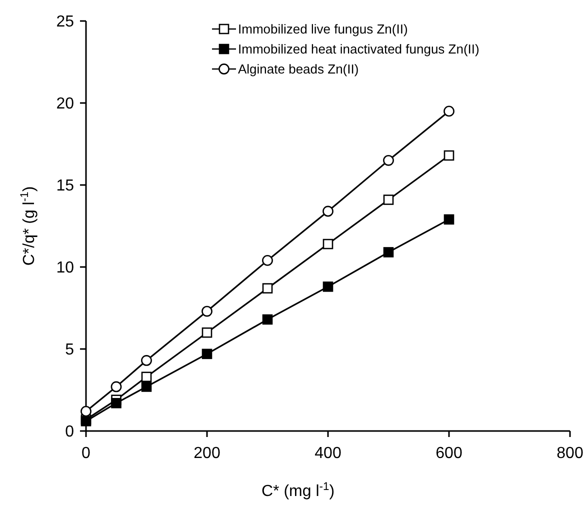 This screenshot has height=506, width=588. Describe the element at coordinates (449, 453) in the screenshot. I see `x-tick-label: 600` at that location.